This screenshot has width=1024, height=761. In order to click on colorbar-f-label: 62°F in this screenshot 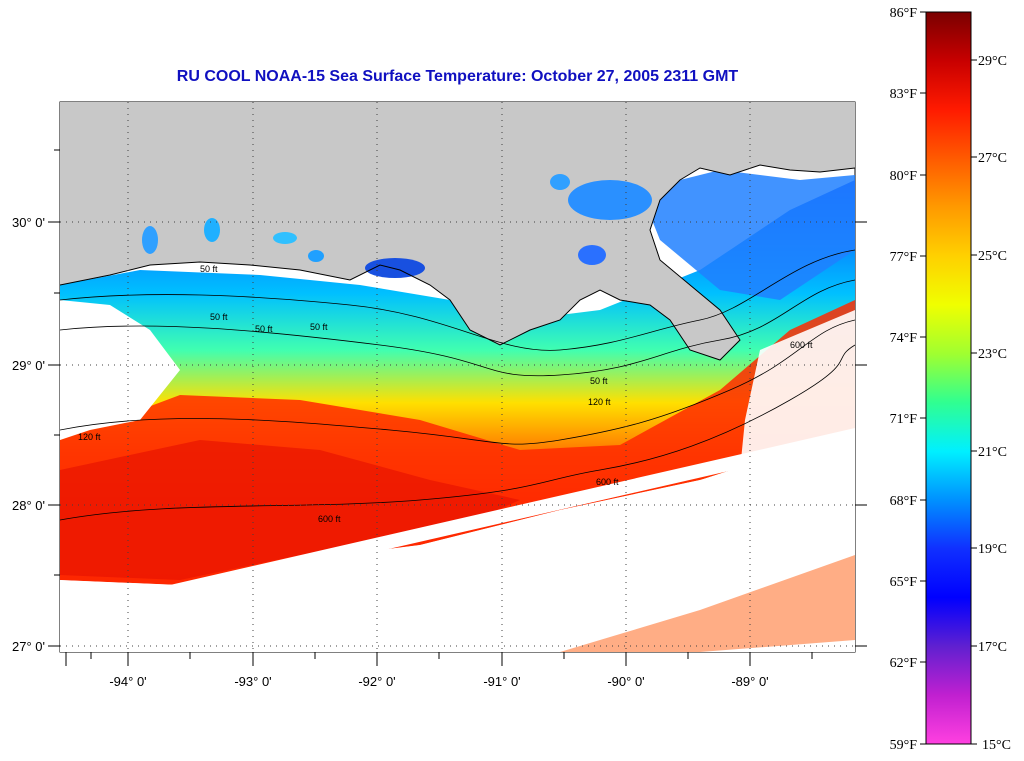, I will do `click(904, 663)`.